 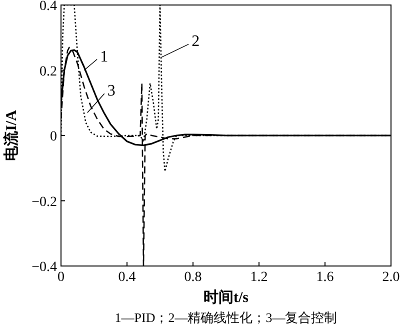 What do you see at coordinates (226, 317) in the screenshot?
I see `text: 1—PID；2—精确线性化；3—复合控制` at bounding box center [226, 317].